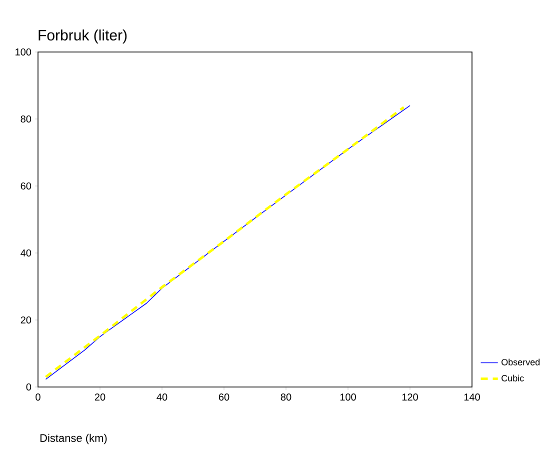  I want to click on y-axis-title: Forbruk (liter), so click(82, 36).